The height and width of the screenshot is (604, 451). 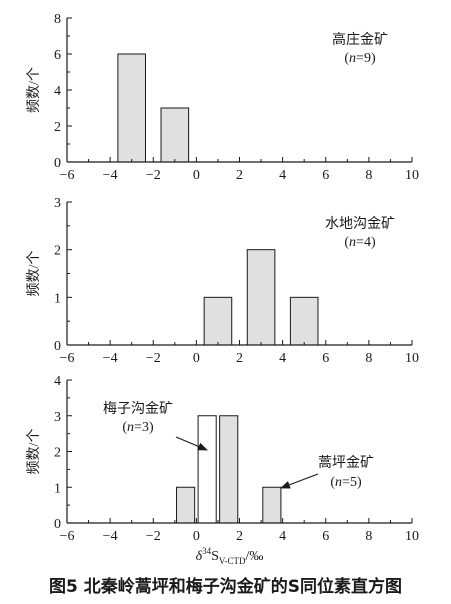 I want to click on figure-caption: 图5 北秦岭蒿坪和梅子沟金矿的S同位素直方图, so click(x=225, y=587).